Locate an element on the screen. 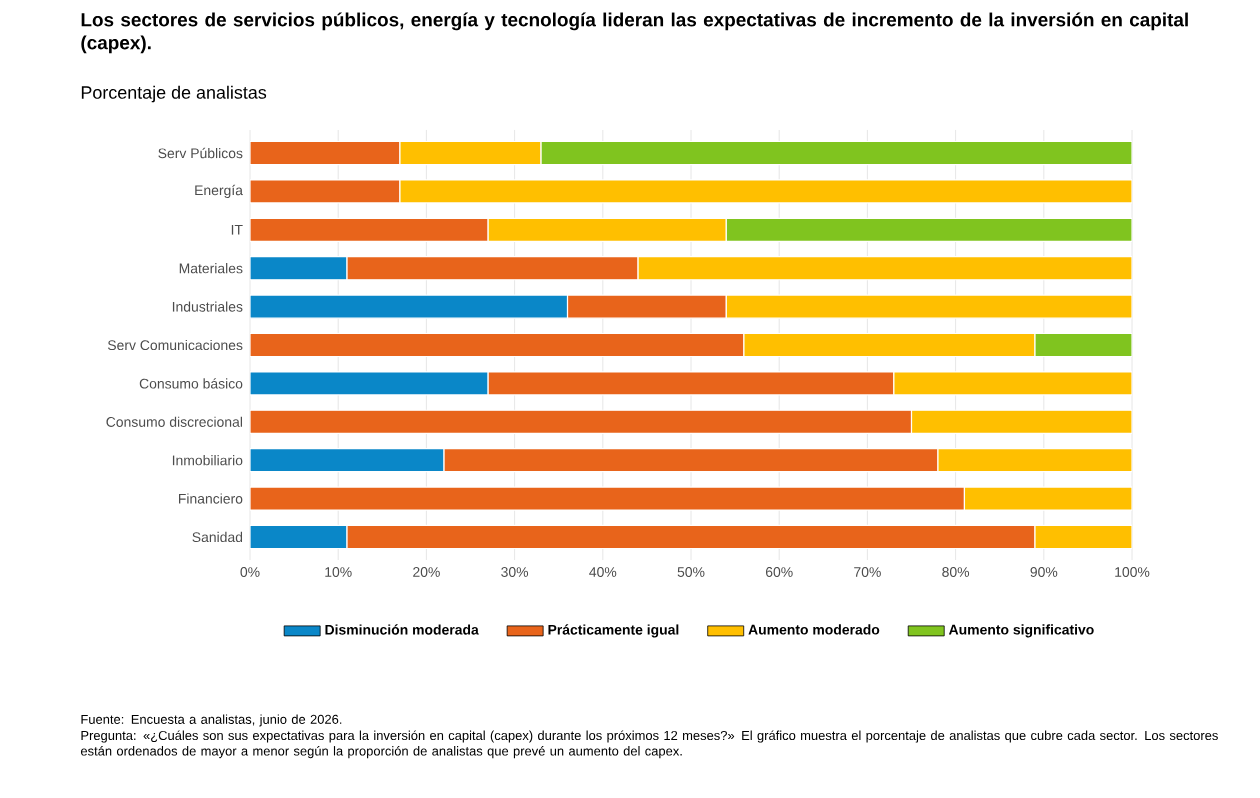 The image size is (1260, 798). chart-subtitle: Porcentaje de analistas is located at coordinates (174, 94).